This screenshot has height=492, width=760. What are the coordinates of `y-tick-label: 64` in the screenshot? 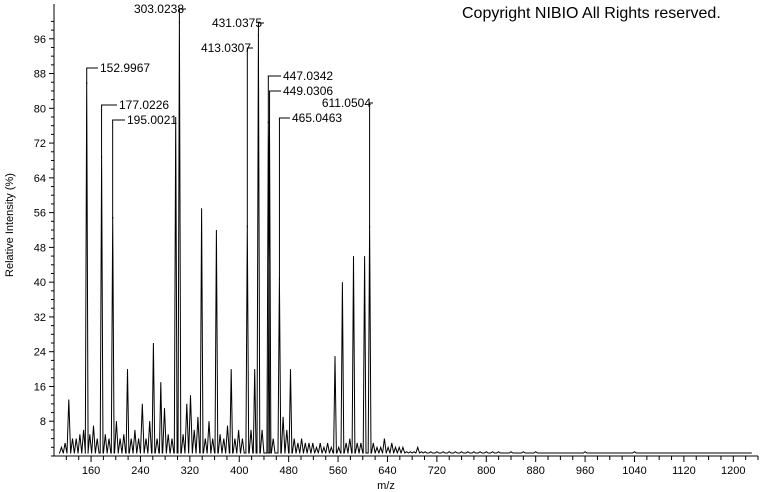 It's located at (40, 179).